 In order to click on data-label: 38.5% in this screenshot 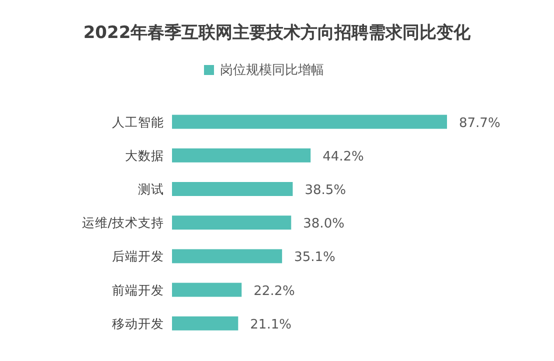, I will do `click(325, 190)`.